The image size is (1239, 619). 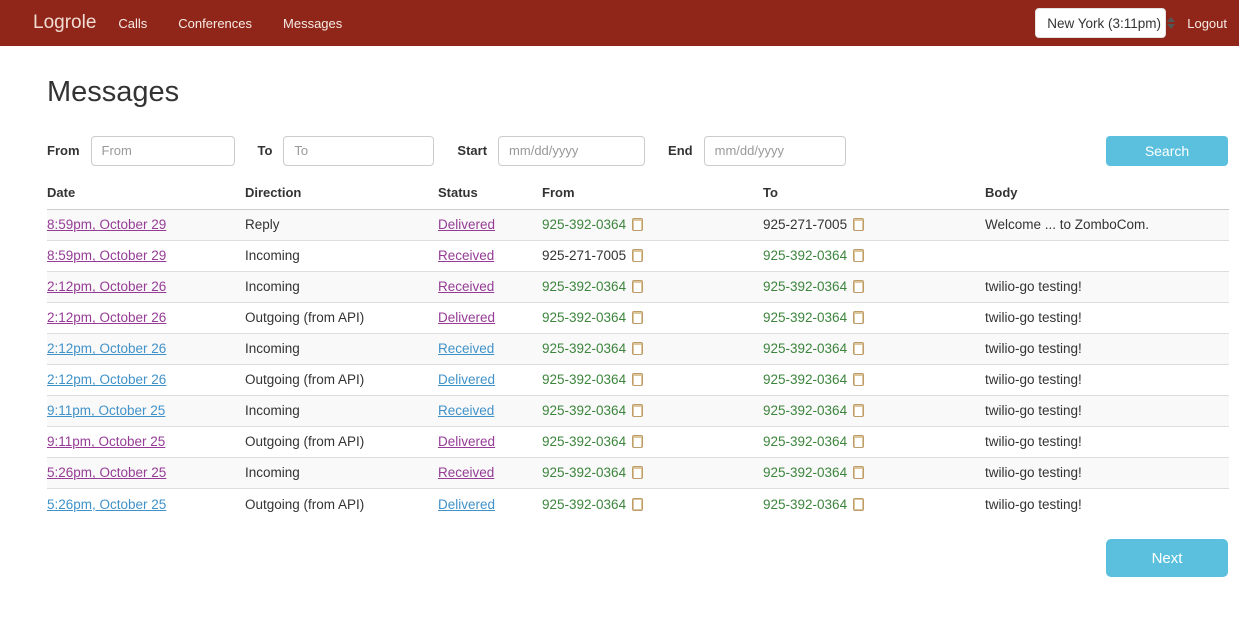 I want to click on body-cell: Welcome ... to ZomboCom., so click(x=1107, y=225).